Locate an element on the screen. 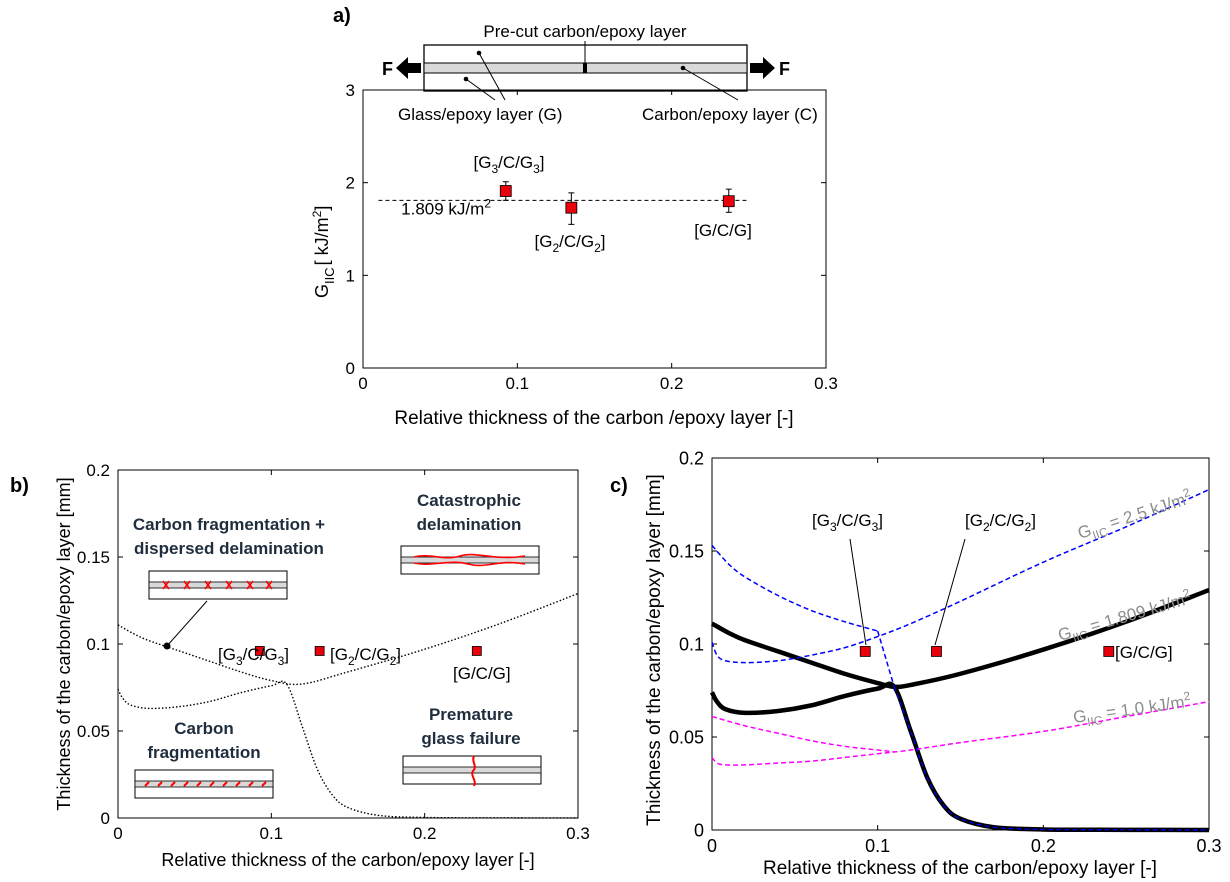 This screenshot has width=1230, height=882. region-frag-2: fragmentation is located at coordinates (203, 752).